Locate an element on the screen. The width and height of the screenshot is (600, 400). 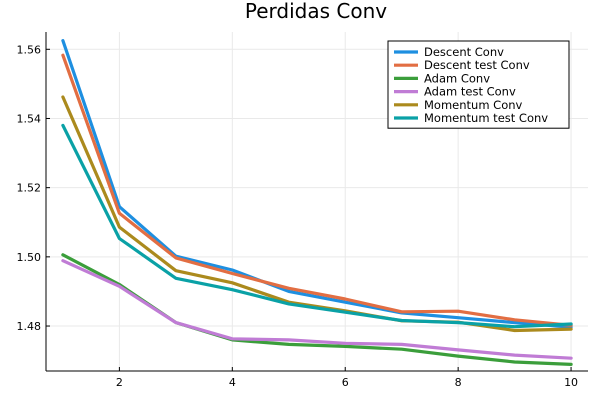
y-tick-label: 1.54 is located at coordinates (29, 118).